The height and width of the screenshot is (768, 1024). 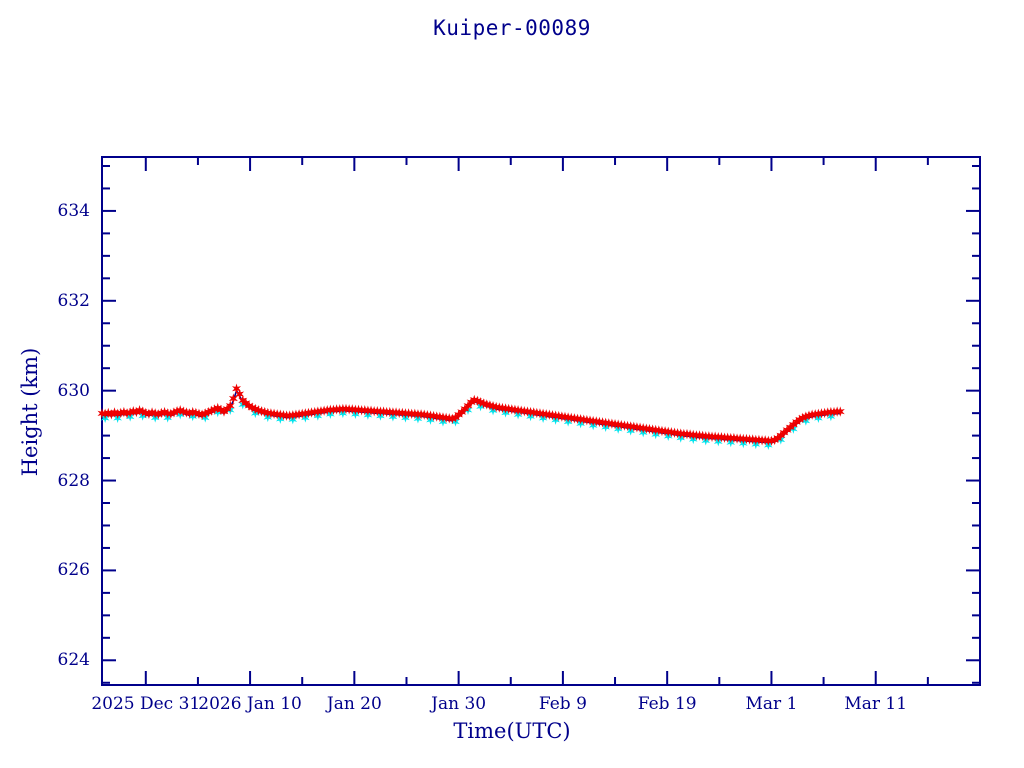 What do you see at coordinates (771, 704) in the screenshot?
I see `x-tick-label: Mar 1` at bounding box center [771, 704].